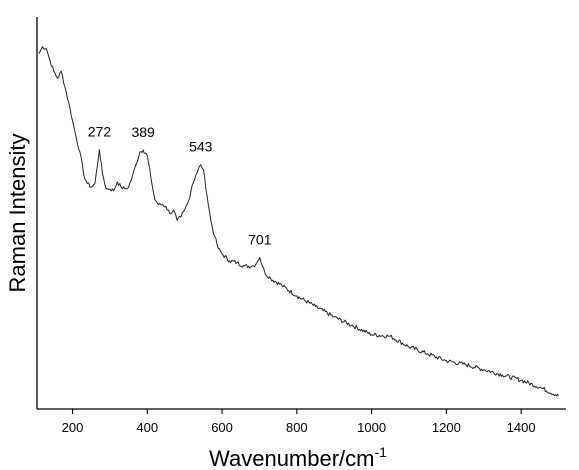 Image resolution: width=579 pixels, height=470 pixels. What do you see at coordinates (521, 427) in the screenshot?
I see `x-tick-label-1400: 1400` at bounding box center [521, 427].